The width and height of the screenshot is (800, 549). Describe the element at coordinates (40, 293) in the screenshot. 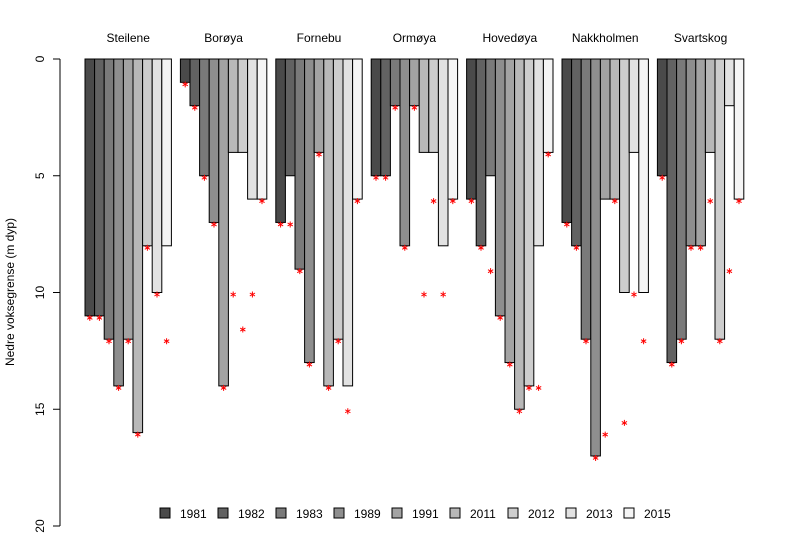

I see `y-tick-label: 10` at that location.